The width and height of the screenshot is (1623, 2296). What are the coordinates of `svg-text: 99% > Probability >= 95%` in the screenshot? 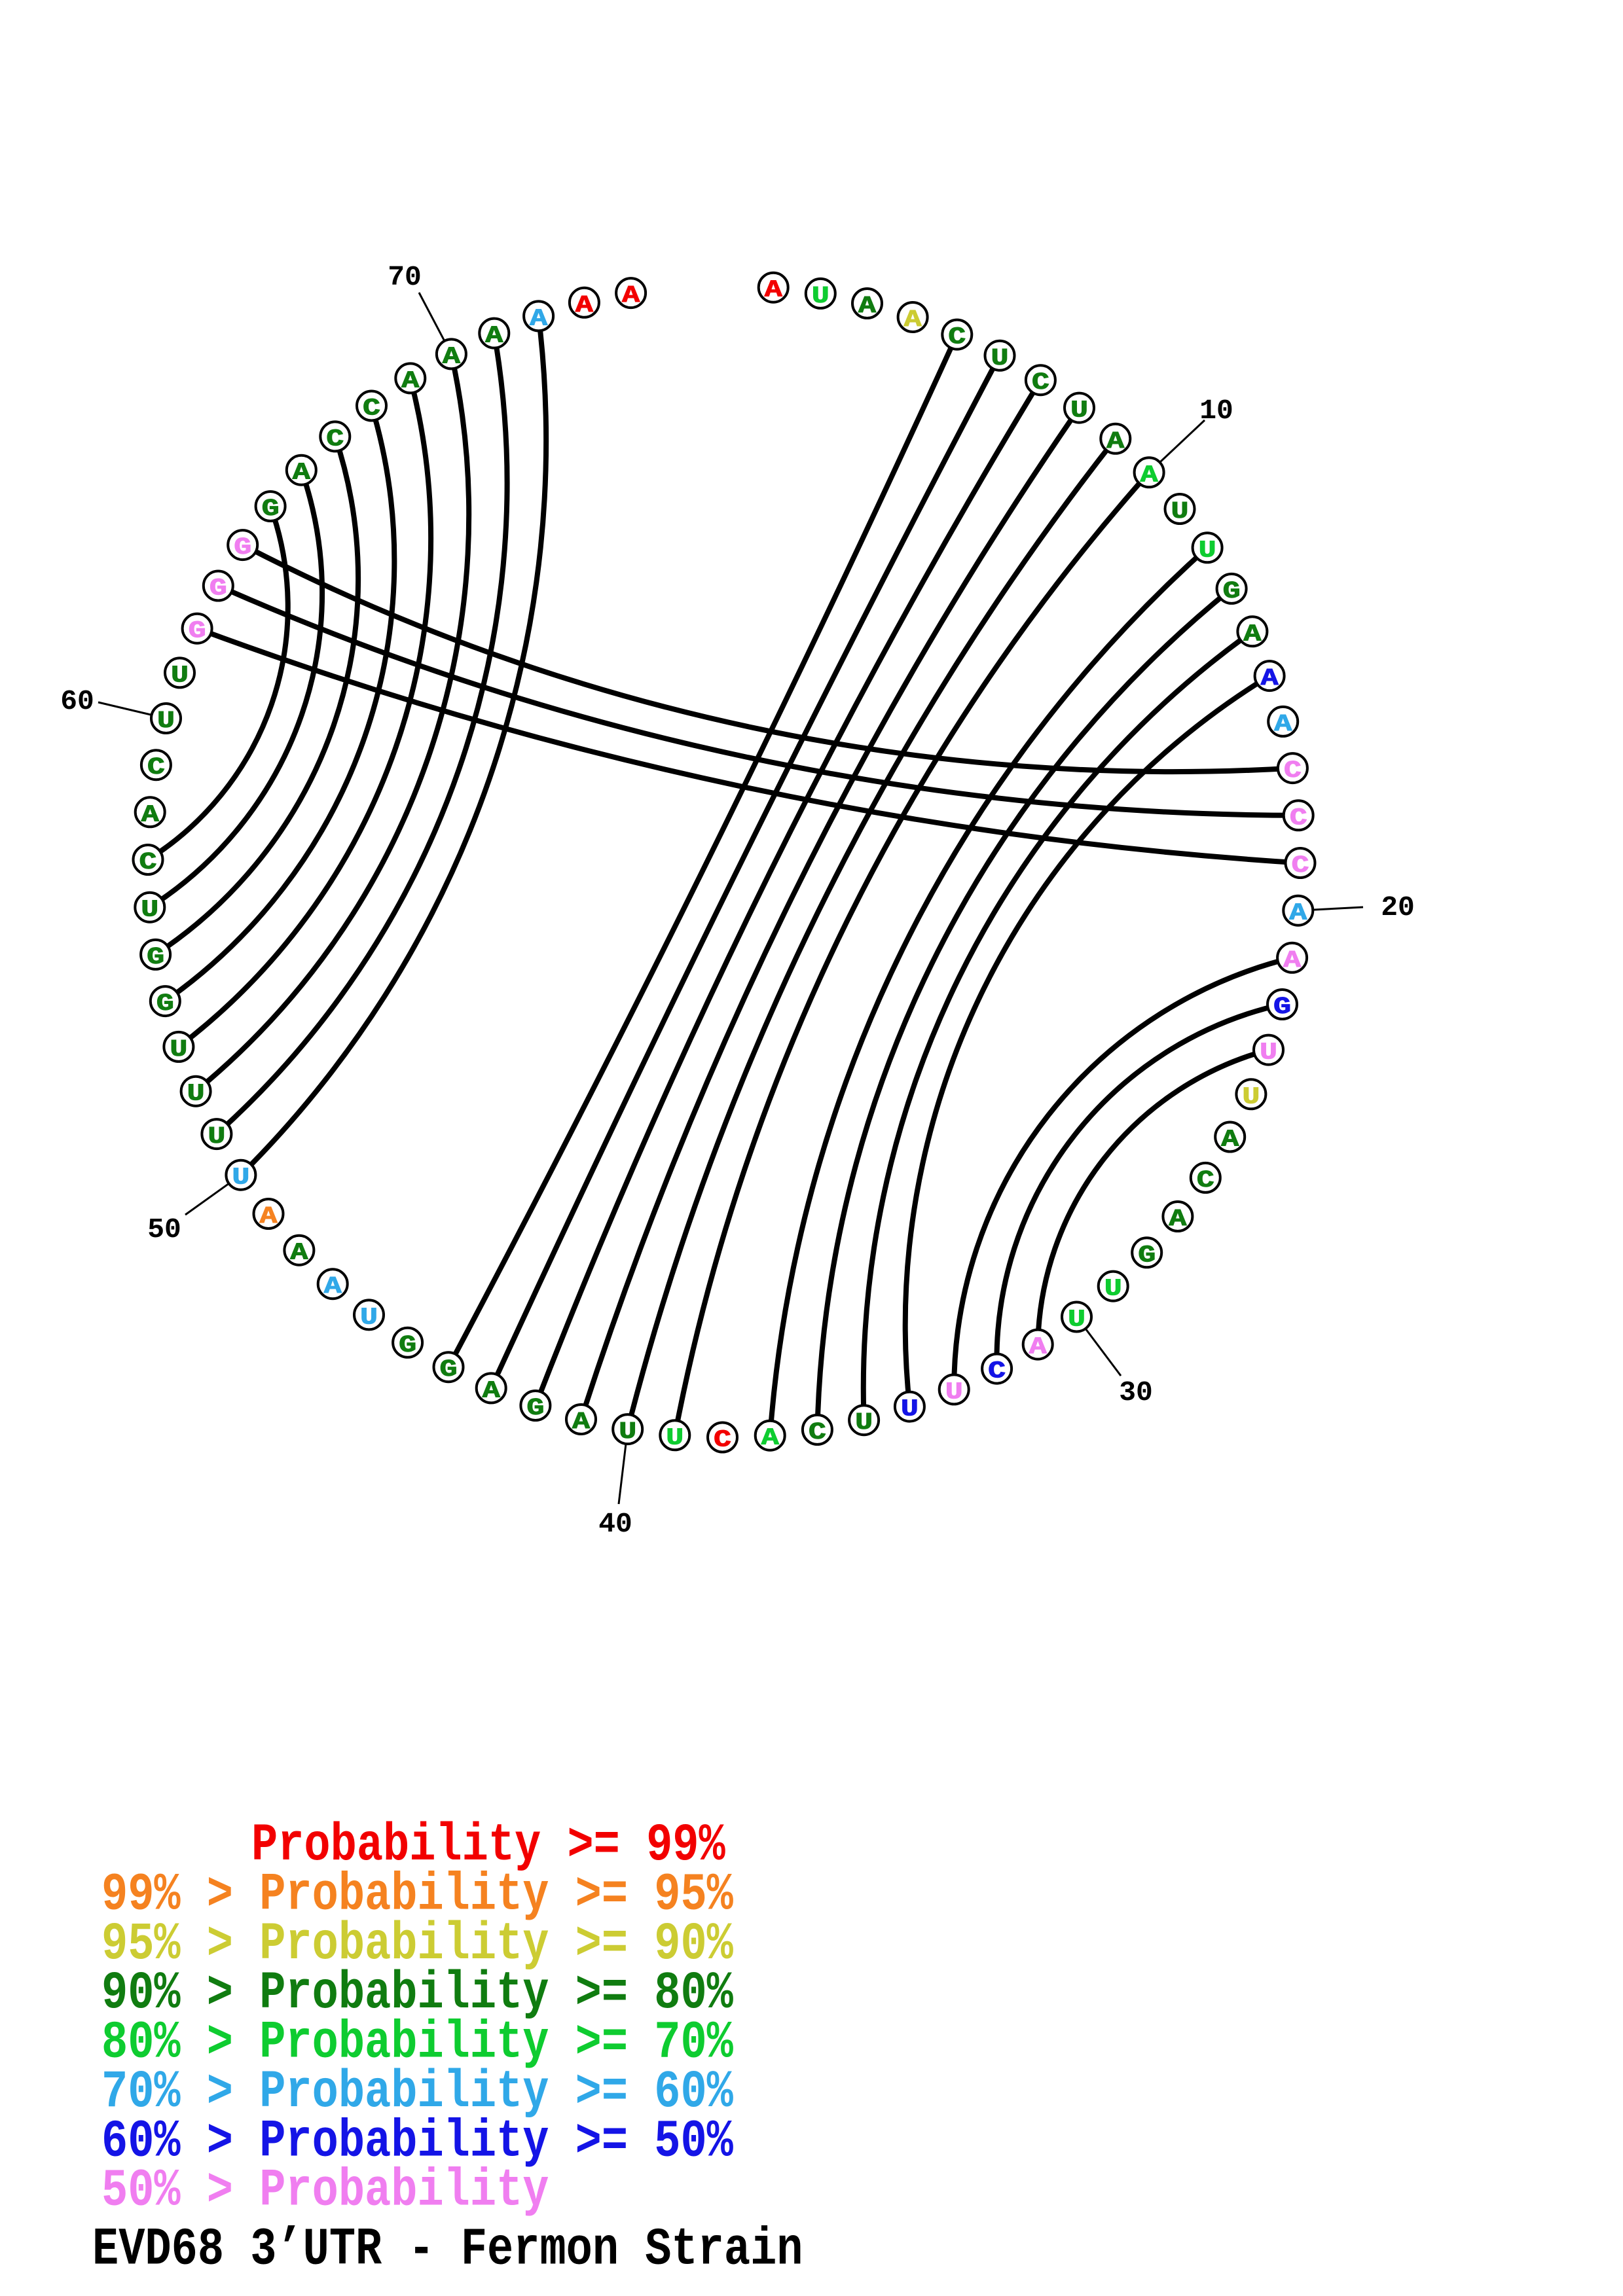 It's located at (417, 1895).